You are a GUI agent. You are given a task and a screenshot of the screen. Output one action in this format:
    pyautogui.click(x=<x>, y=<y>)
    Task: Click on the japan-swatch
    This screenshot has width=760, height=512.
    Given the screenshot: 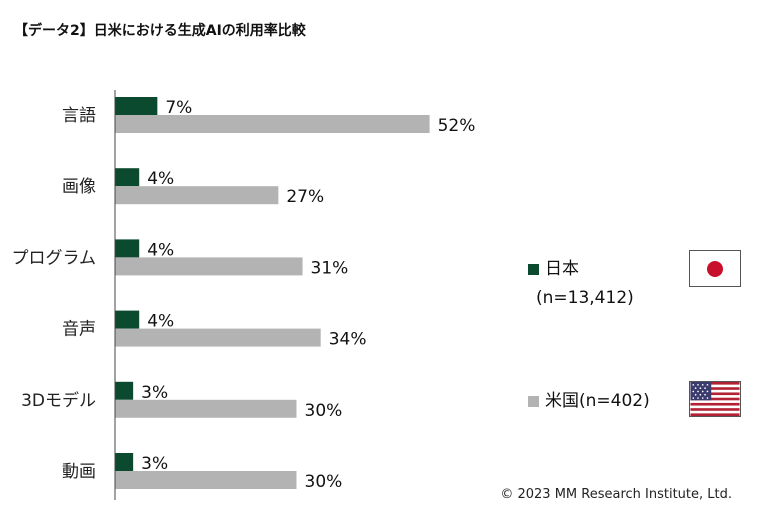 What is the action you would take?
    pyautogui.click(x=533, y=269)
    